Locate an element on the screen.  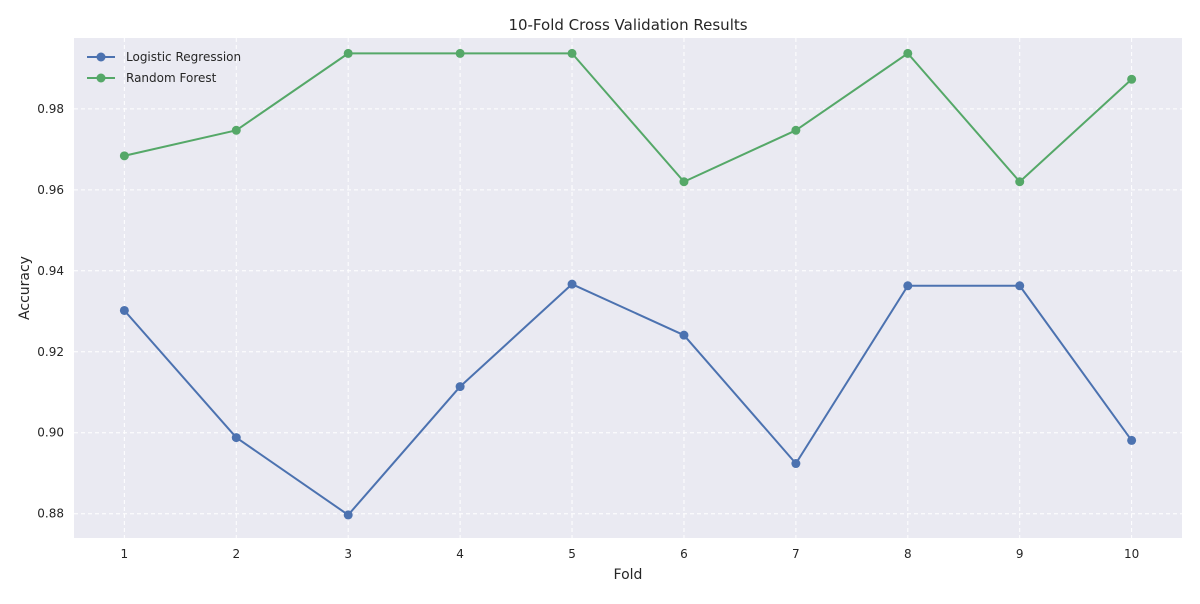
x-tick-label: 4 is located at coordinates (460, 554).